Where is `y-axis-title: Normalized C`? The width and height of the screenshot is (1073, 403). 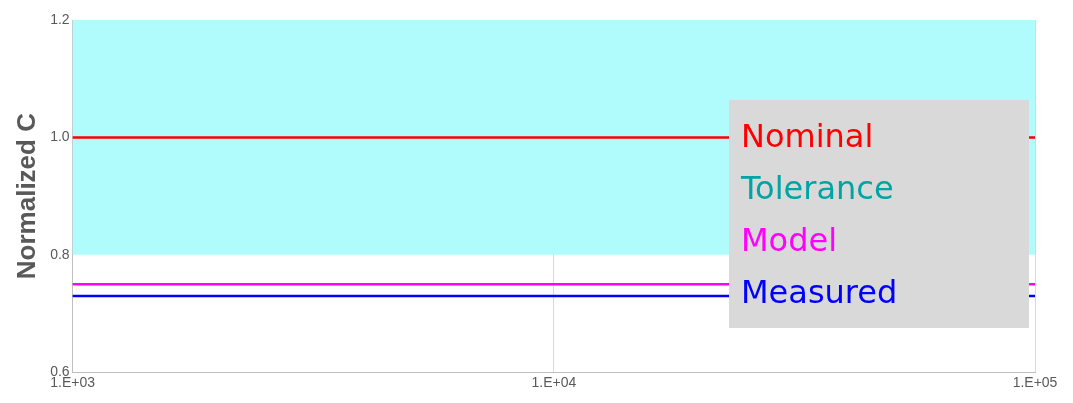
y-axis-title: Normalized C is located at coordinates (25, 196).